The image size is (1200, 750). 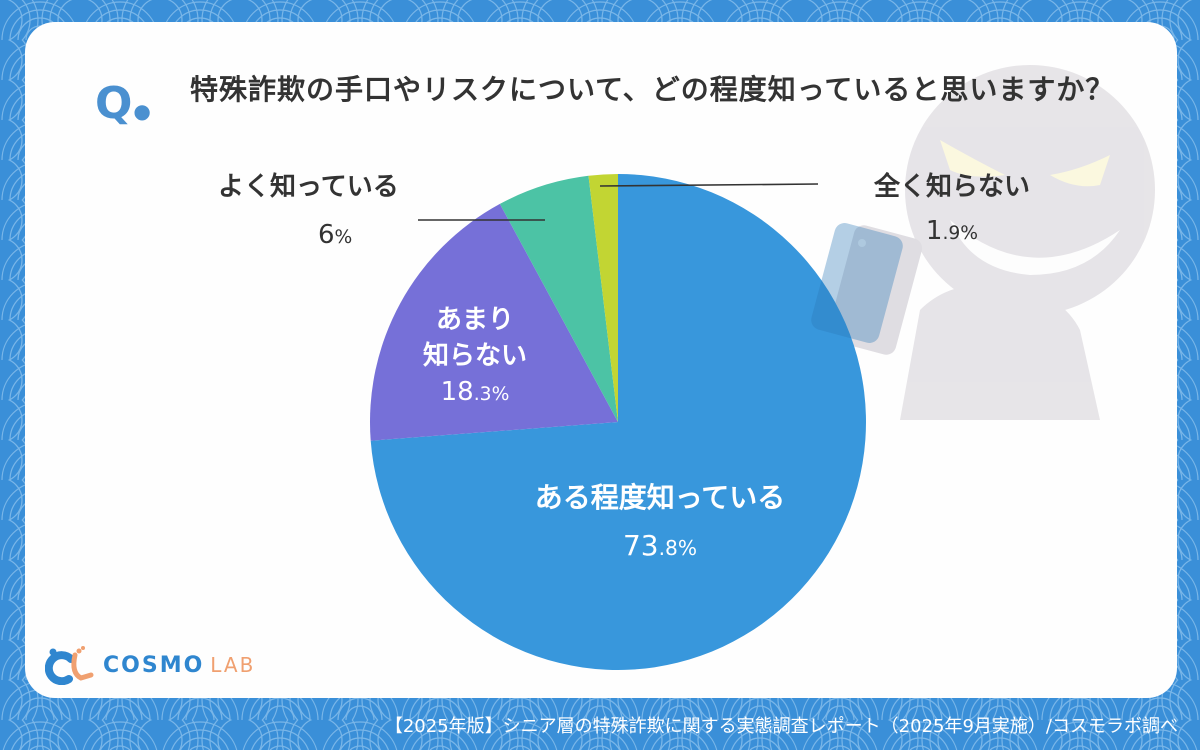 I want to click on slice-know-well, so click(x=558, y=298).